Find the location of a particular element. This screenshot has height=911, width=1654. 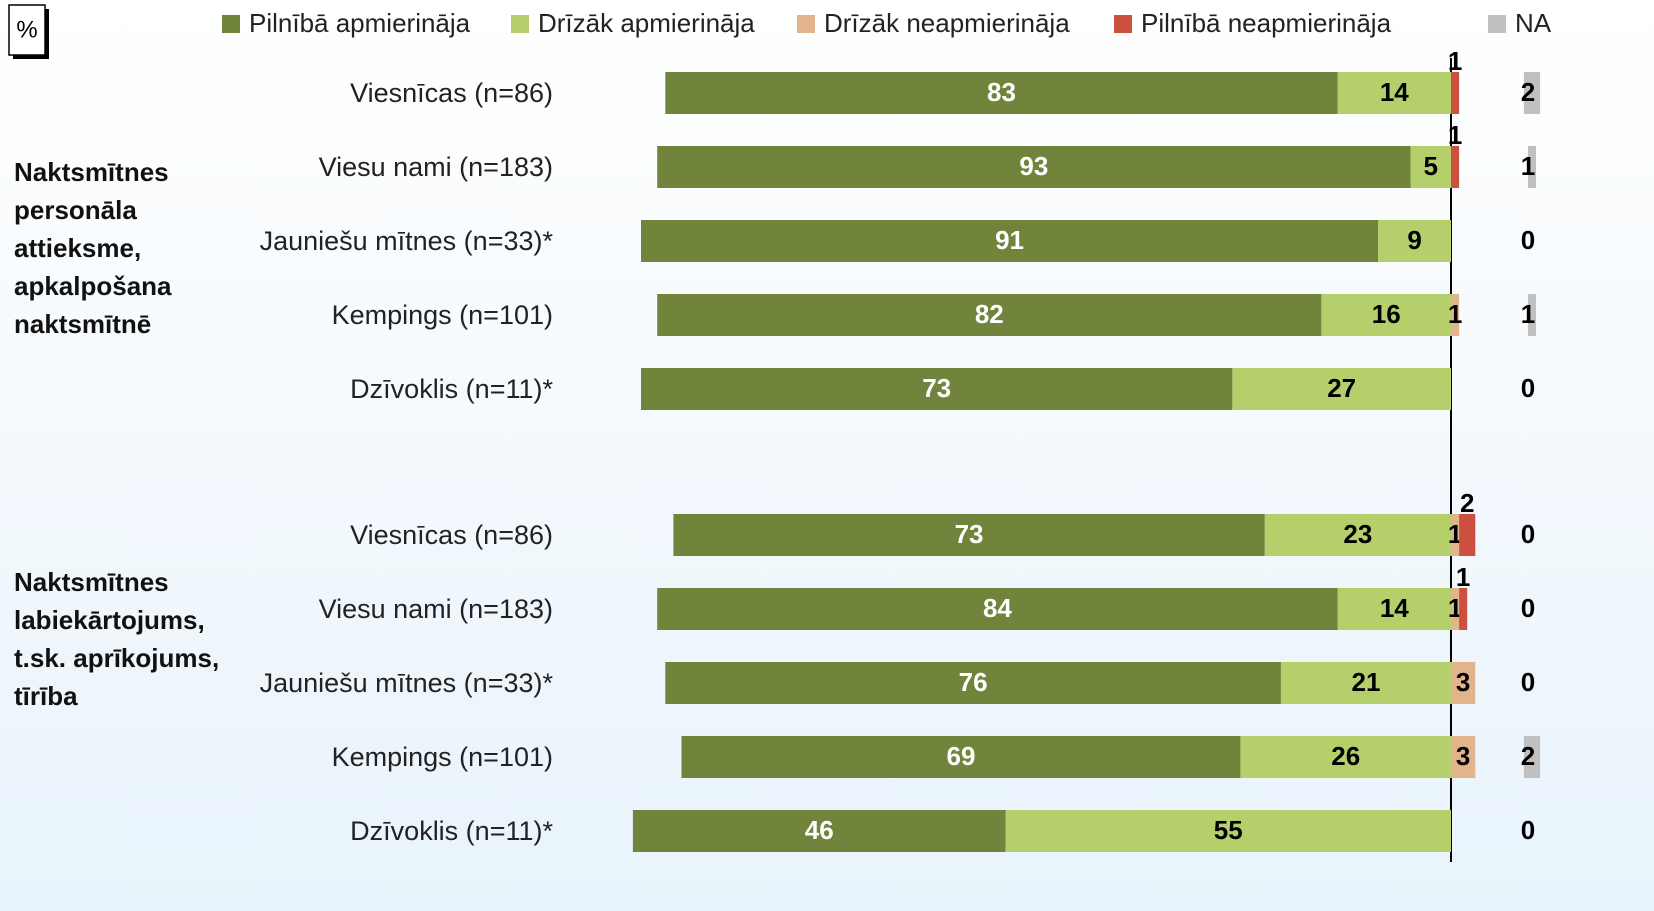

value-label: 84 is located at coordinates (997, 608).